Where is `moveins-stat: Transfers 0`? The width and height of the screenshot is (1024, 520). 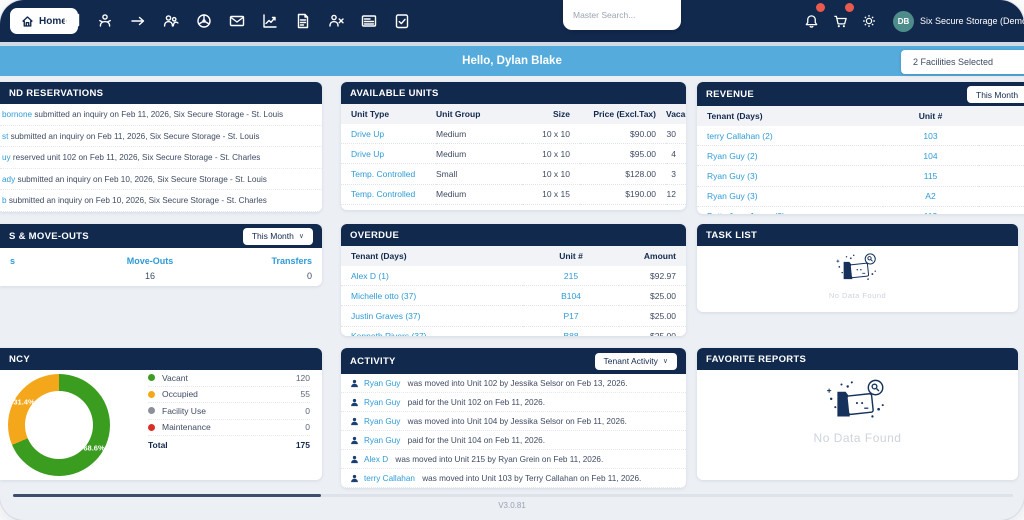
moveins-stat: Transfers 0 is located at coordinates (262, 268).